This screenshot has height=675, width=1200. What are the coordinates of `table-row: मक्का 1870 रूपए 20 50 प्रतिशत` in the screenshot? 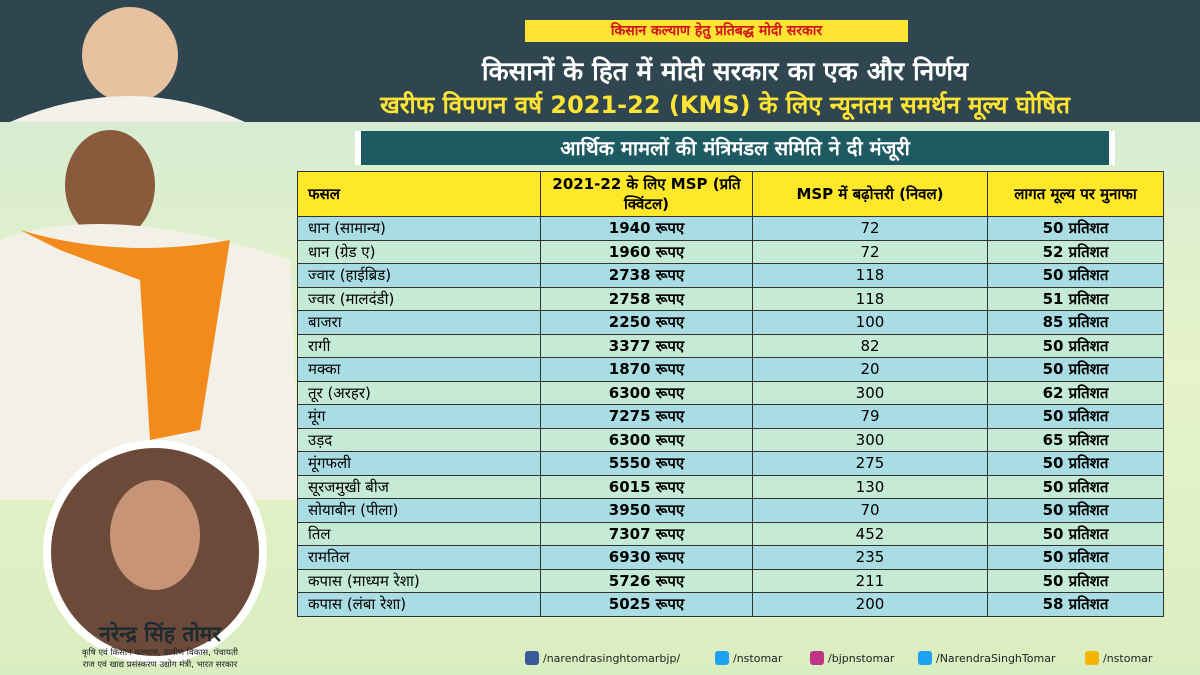 It's located at (730, 369).